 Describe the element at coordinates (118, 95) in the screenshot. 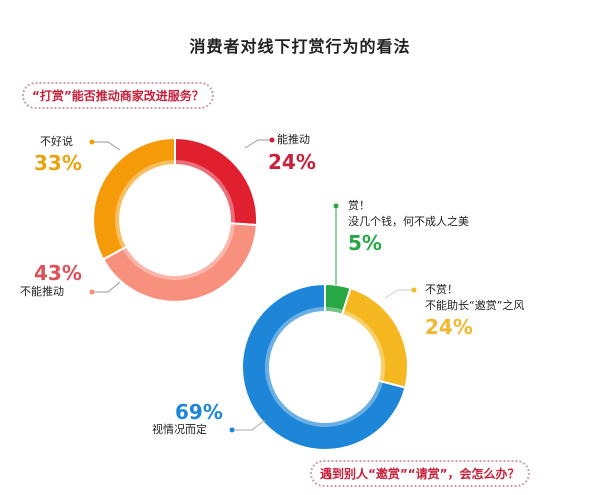

I see `question1-box: “打赏”能否推动商家改进服务？` at that location.